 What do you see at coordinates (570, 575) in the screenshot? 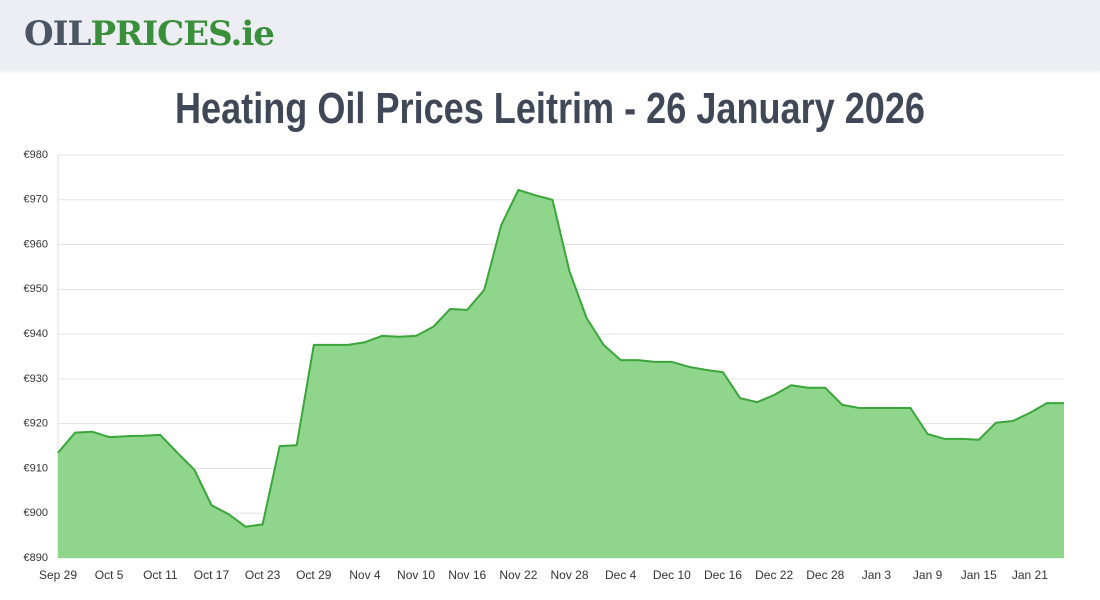
I see `x-tick-label: Nov 28` at bounding box center [570, 575].